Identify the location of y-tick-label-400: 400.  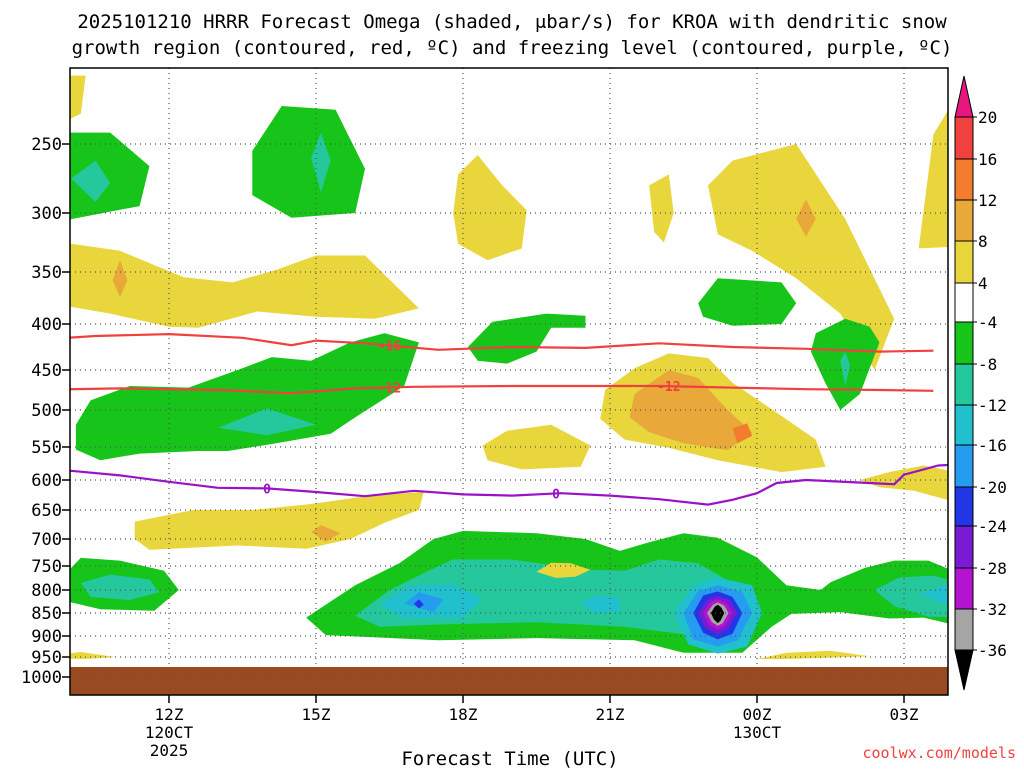
(46, 325).